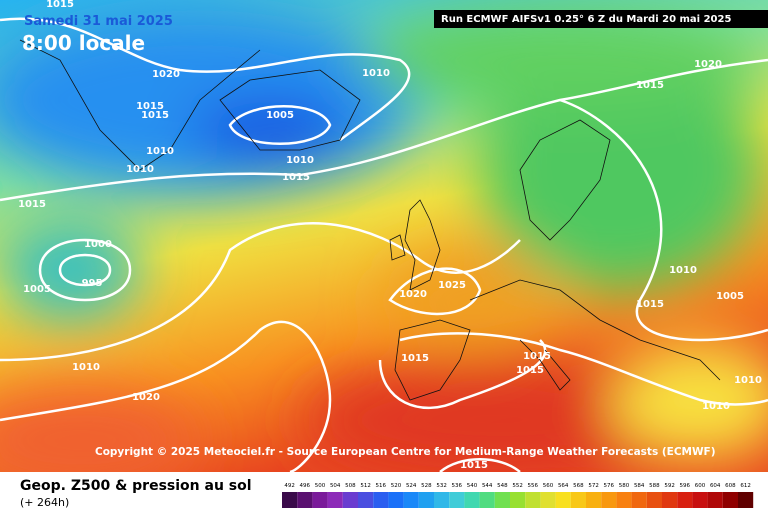 Image resolution: width=768 pixels, height=516 pixels. What do you see at coordinates (609, 486) in the screenshot?
I see `colorbar-label: 576` at bounding box center [609, 486].